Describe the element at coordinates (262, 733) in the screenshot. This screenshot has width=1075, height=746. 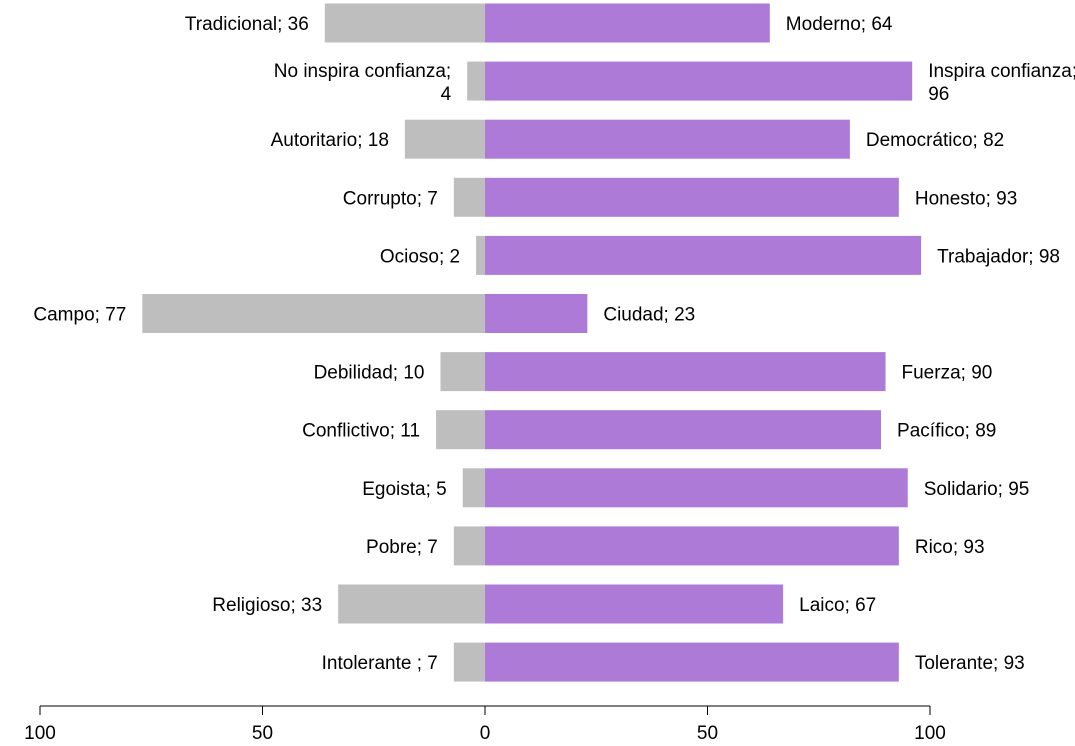
I see `x-tick-label-2: 50` at that location.